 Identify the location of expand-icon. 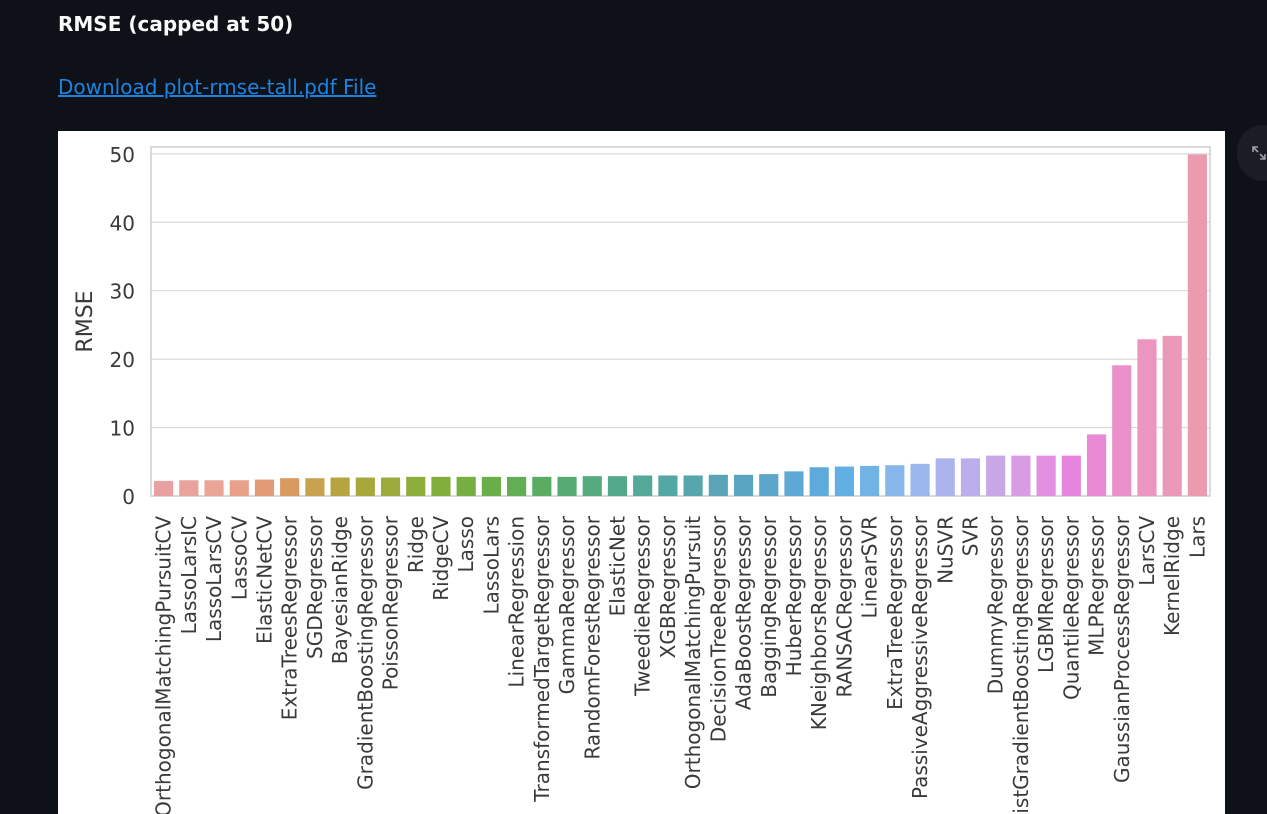
(1252, 153).